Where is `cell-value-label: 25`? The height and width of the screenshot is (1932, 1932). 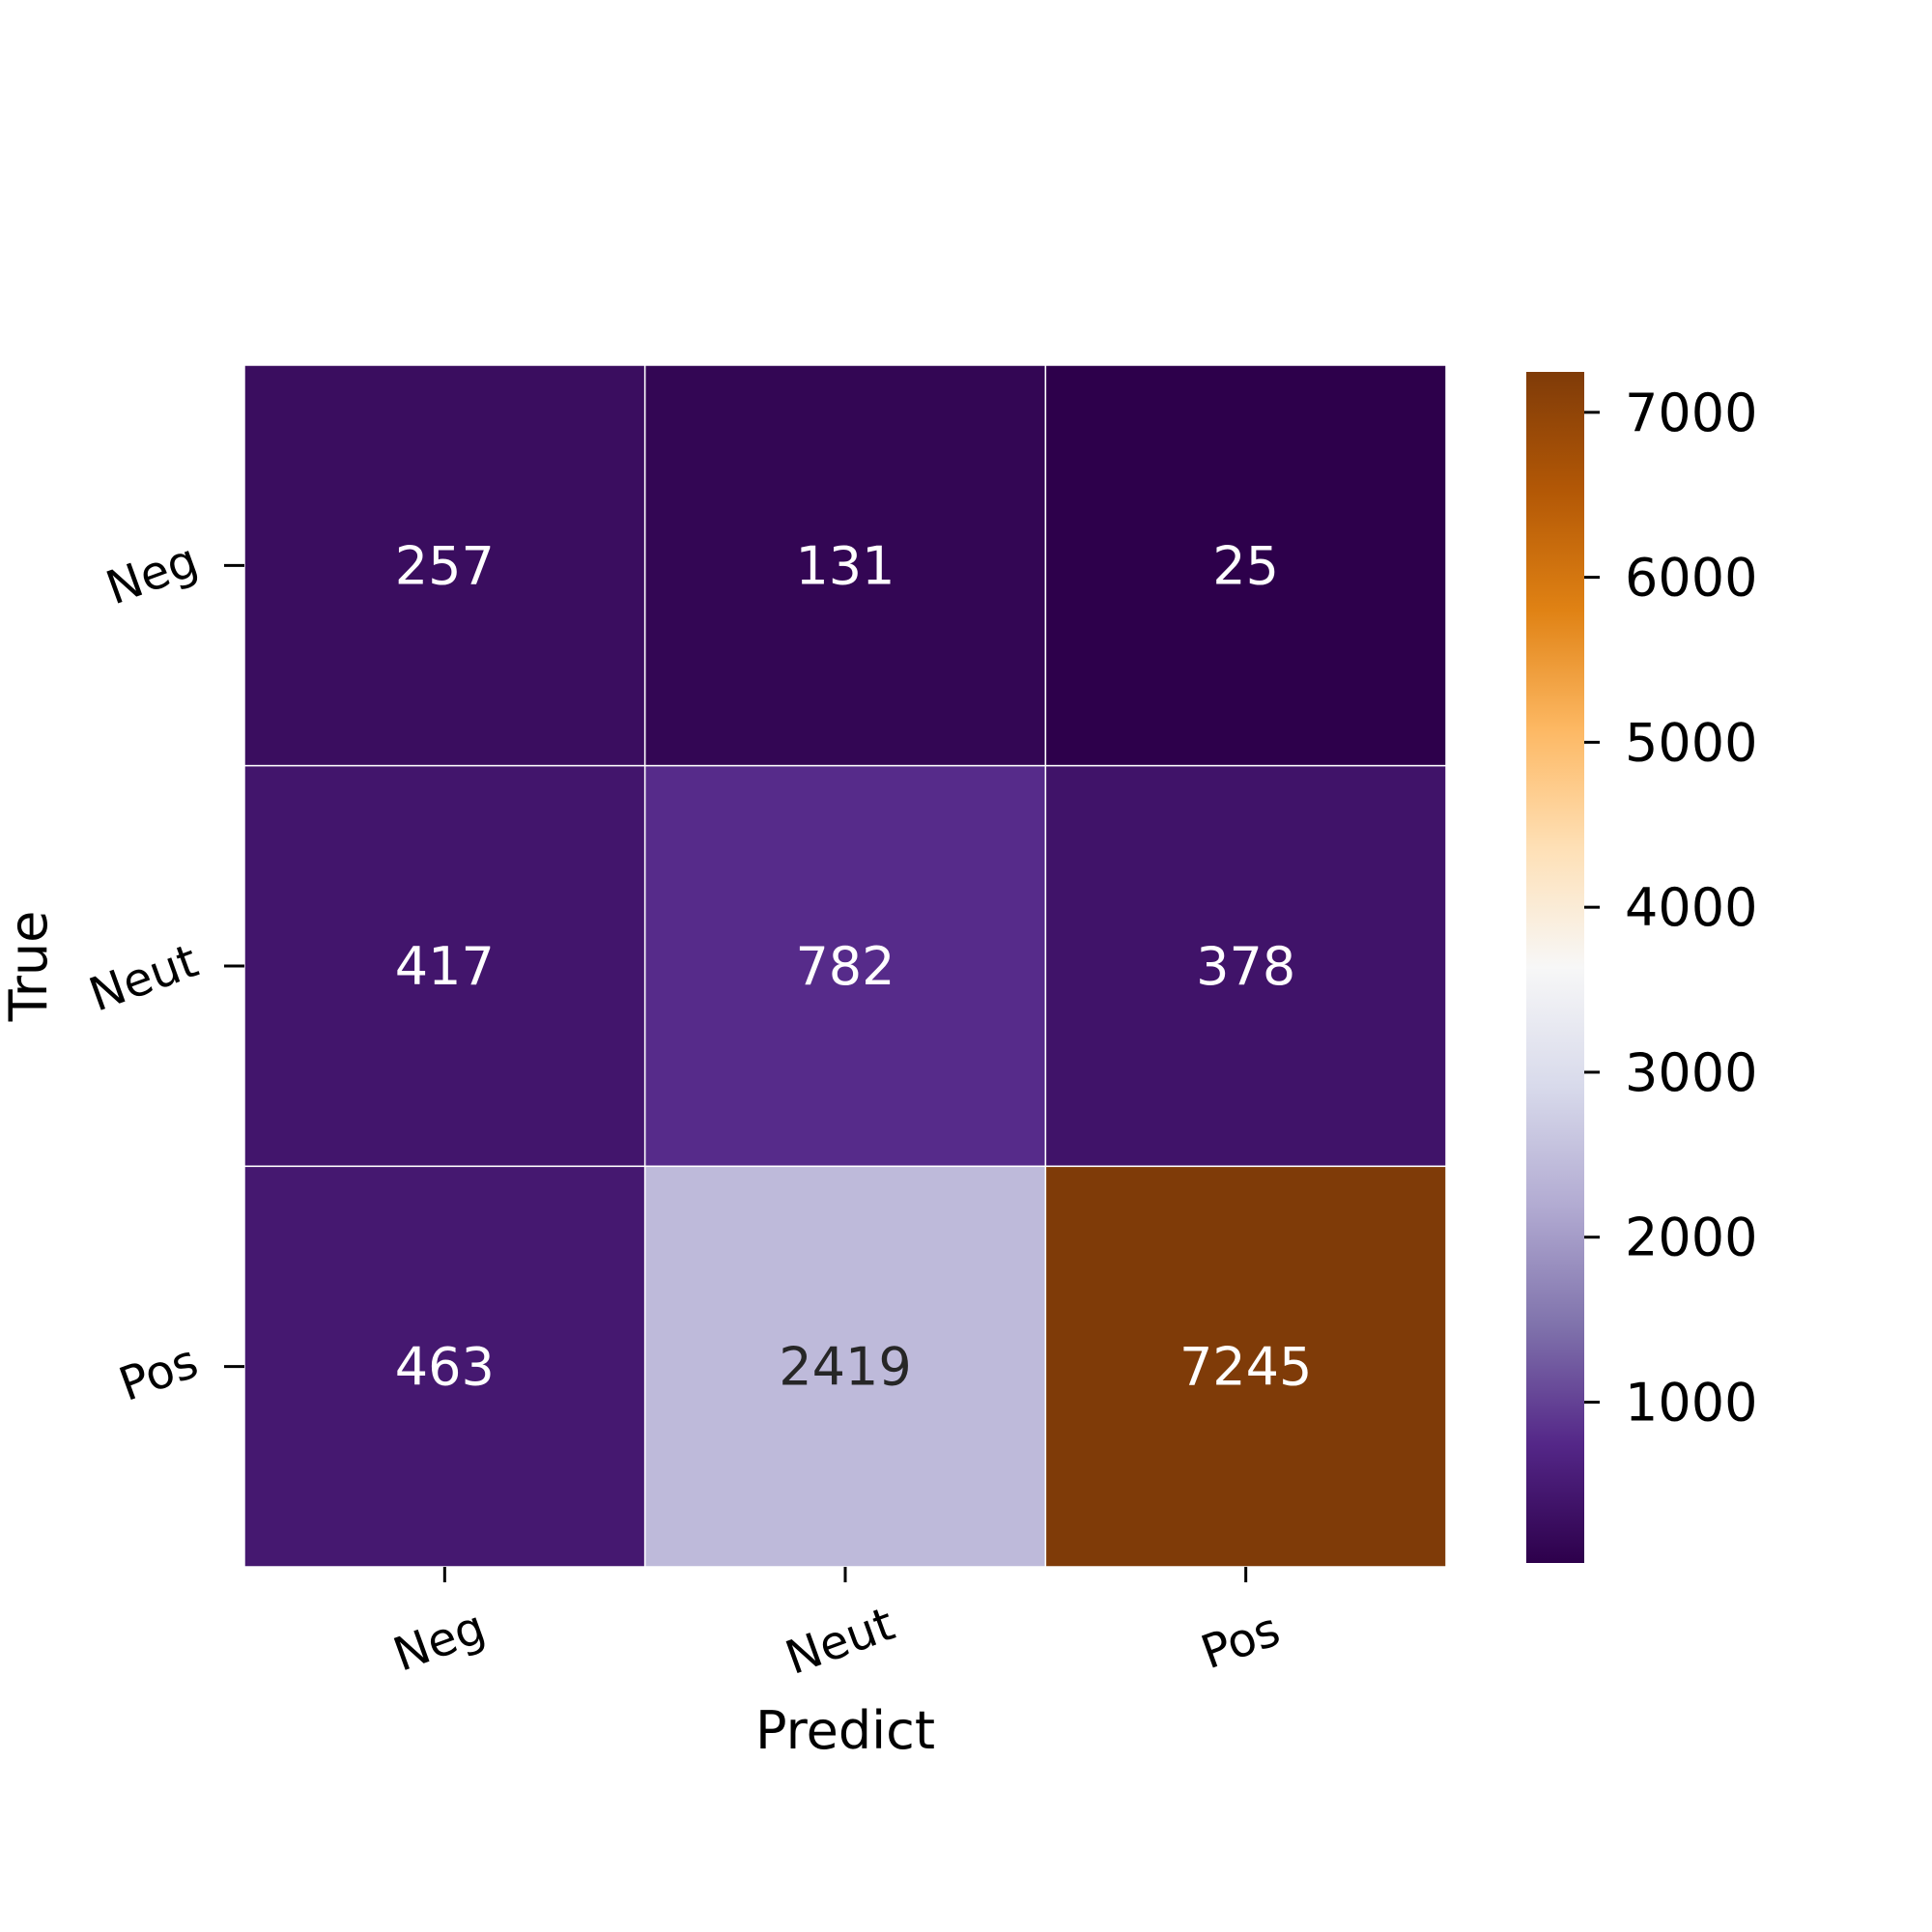
cell-value-label: 25 is located at coordinates (1245, 565).